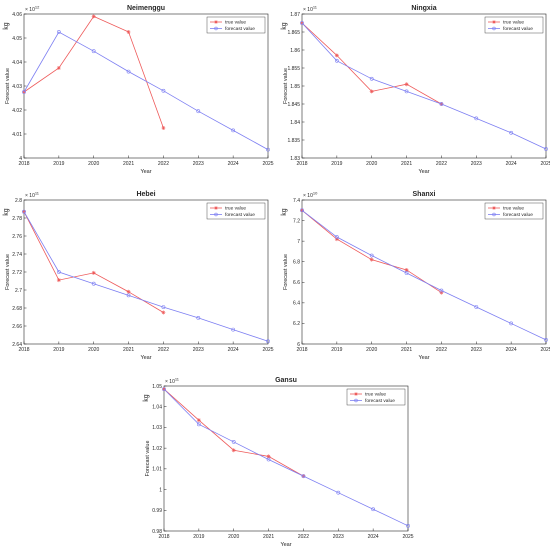  Describe the element at coordinates (157, 470) in the screenshot. I see `y-tick-label: 1.01` at that location.